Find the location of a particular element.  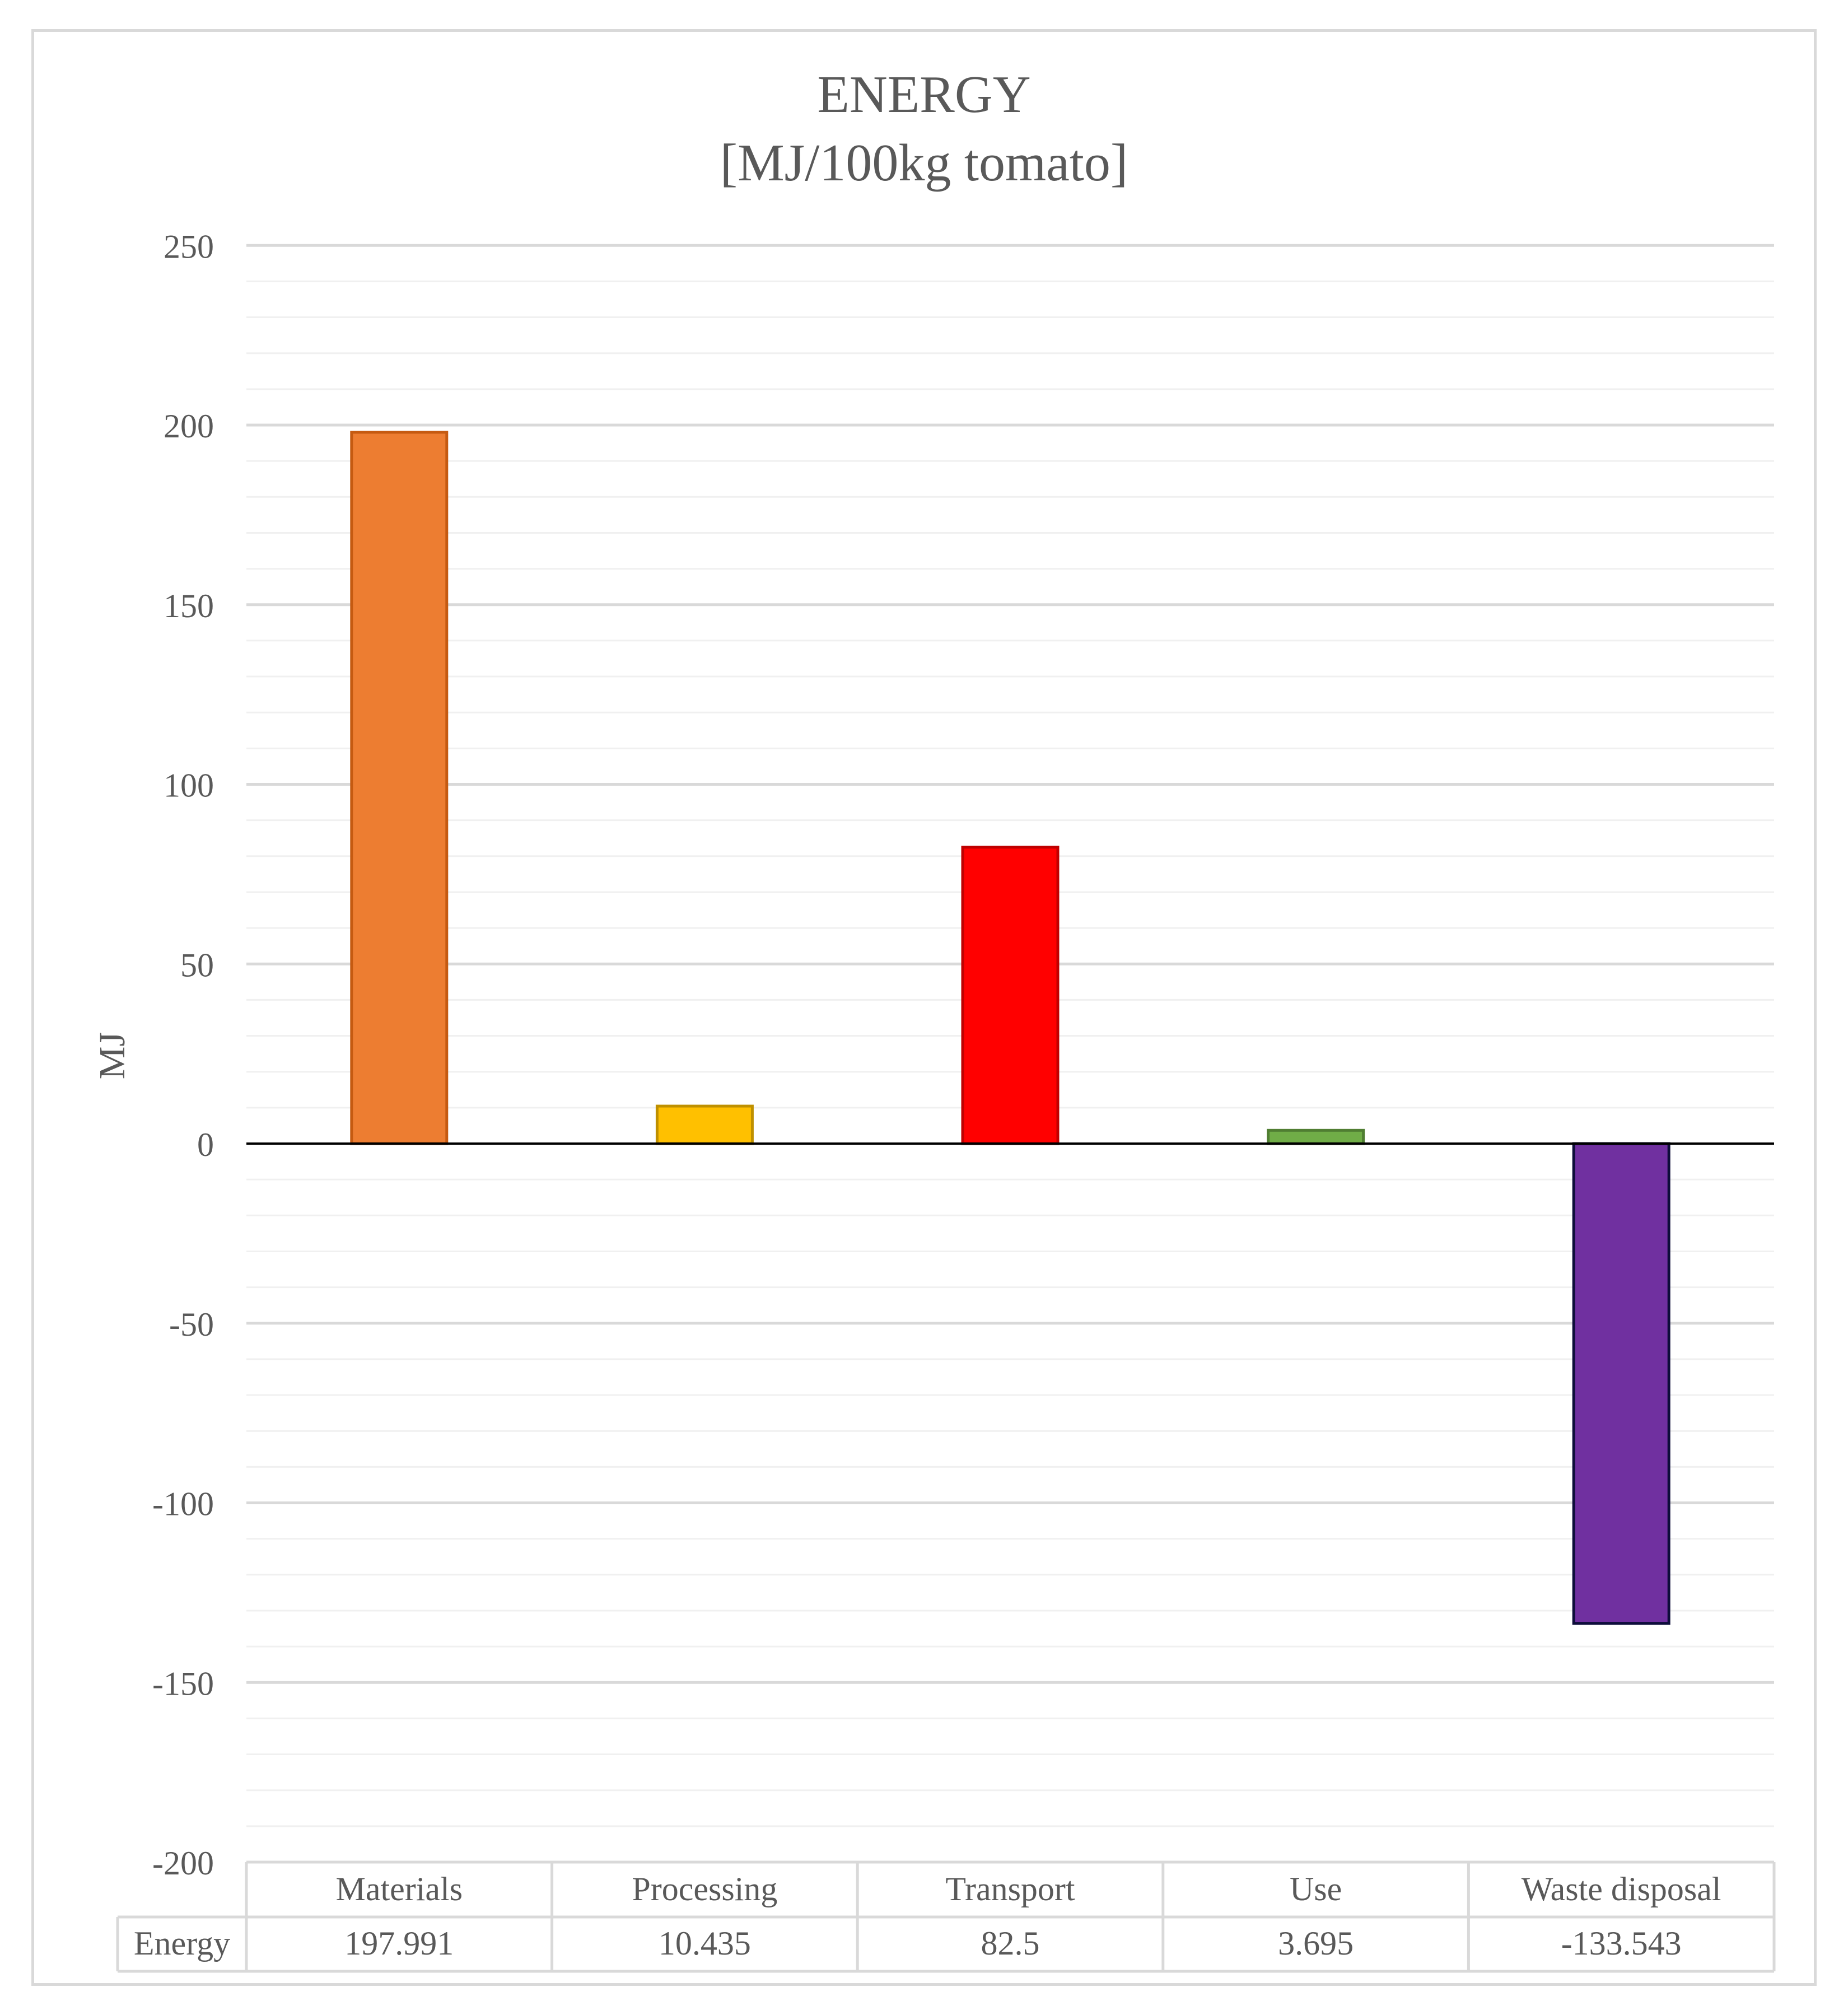

category-label: Use is located at coordinates (1316, 1889).